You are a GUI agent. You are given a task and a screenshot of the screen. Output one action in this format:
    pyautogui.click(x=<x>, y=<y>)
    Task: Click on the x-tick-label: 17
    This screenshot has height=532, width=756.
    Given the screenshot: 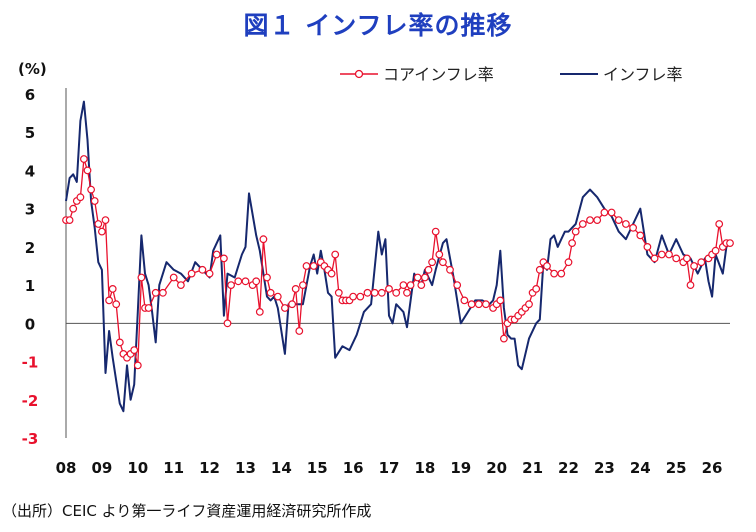 What is the action you would take?
    pyautogui.click(x=389, y=468)
    